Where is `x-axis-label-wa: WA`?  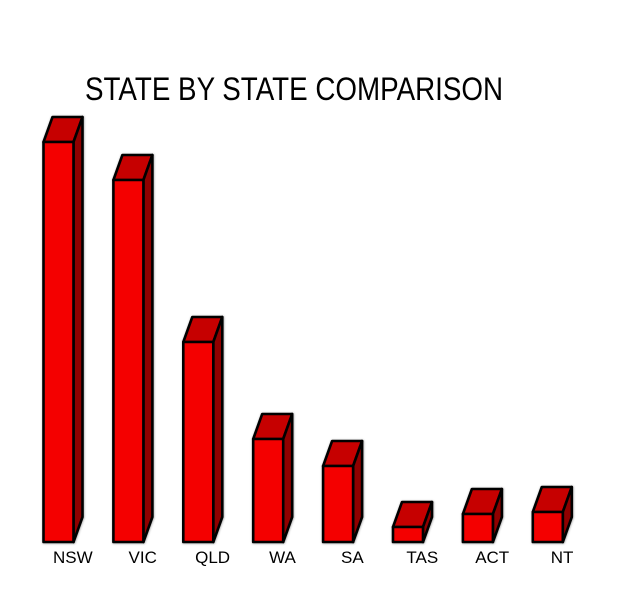
x-axis-label-wa: WA is located at coordinates (282, 557).